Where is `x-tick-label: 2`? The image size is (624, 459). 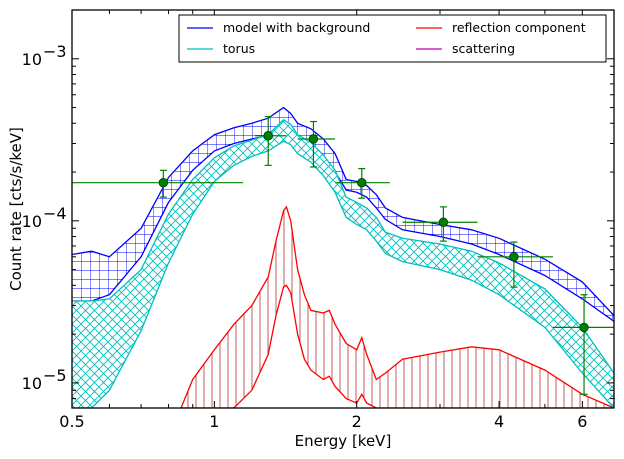 x-tick-label: 2 is located at coordinates (357, 421).